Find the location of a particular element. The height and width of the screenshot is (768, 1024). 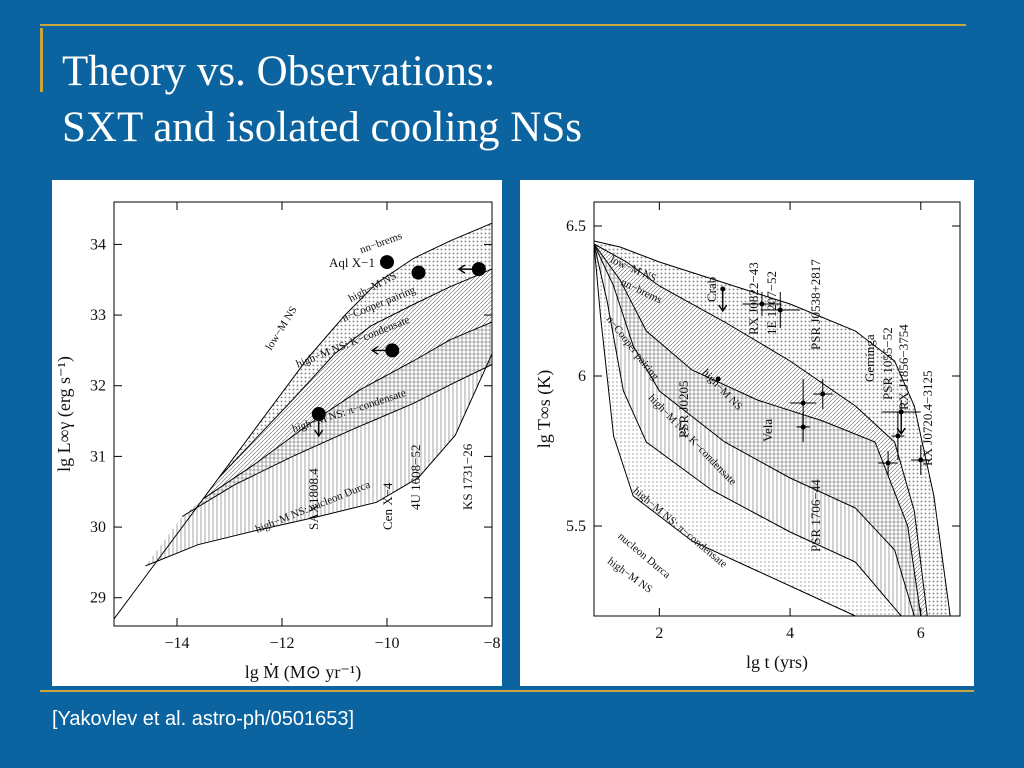

y-tick-label: 30 is located at coordinates (98, 527).